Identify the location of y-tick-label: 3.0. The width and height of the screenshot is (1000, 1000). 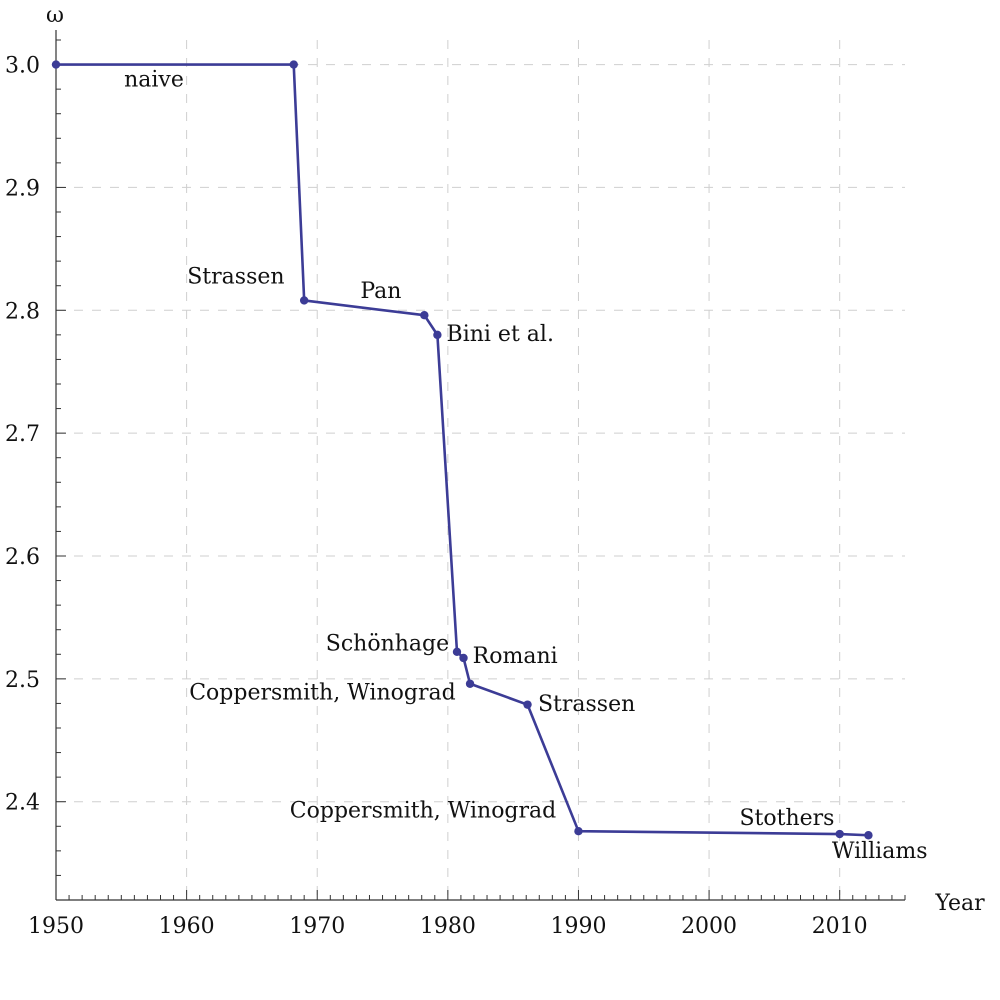
(22, 66).